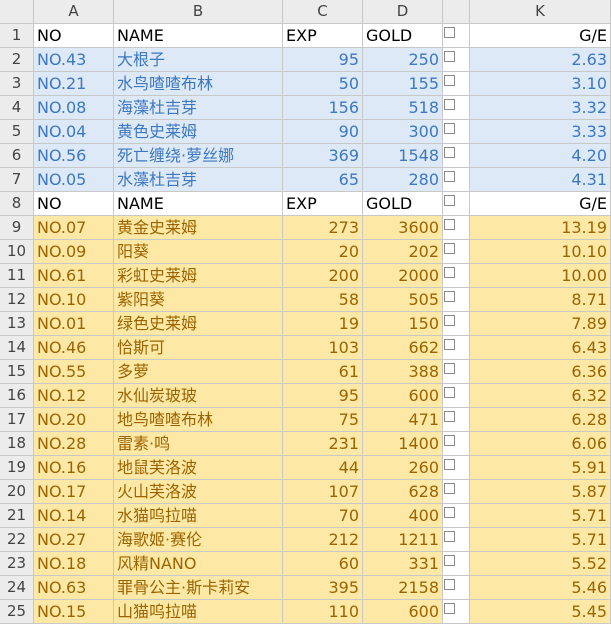  What do you see at coordinates (323, 132) in the screenshot?
I see `cell-exp: 90` at bounding box center [323, 132].